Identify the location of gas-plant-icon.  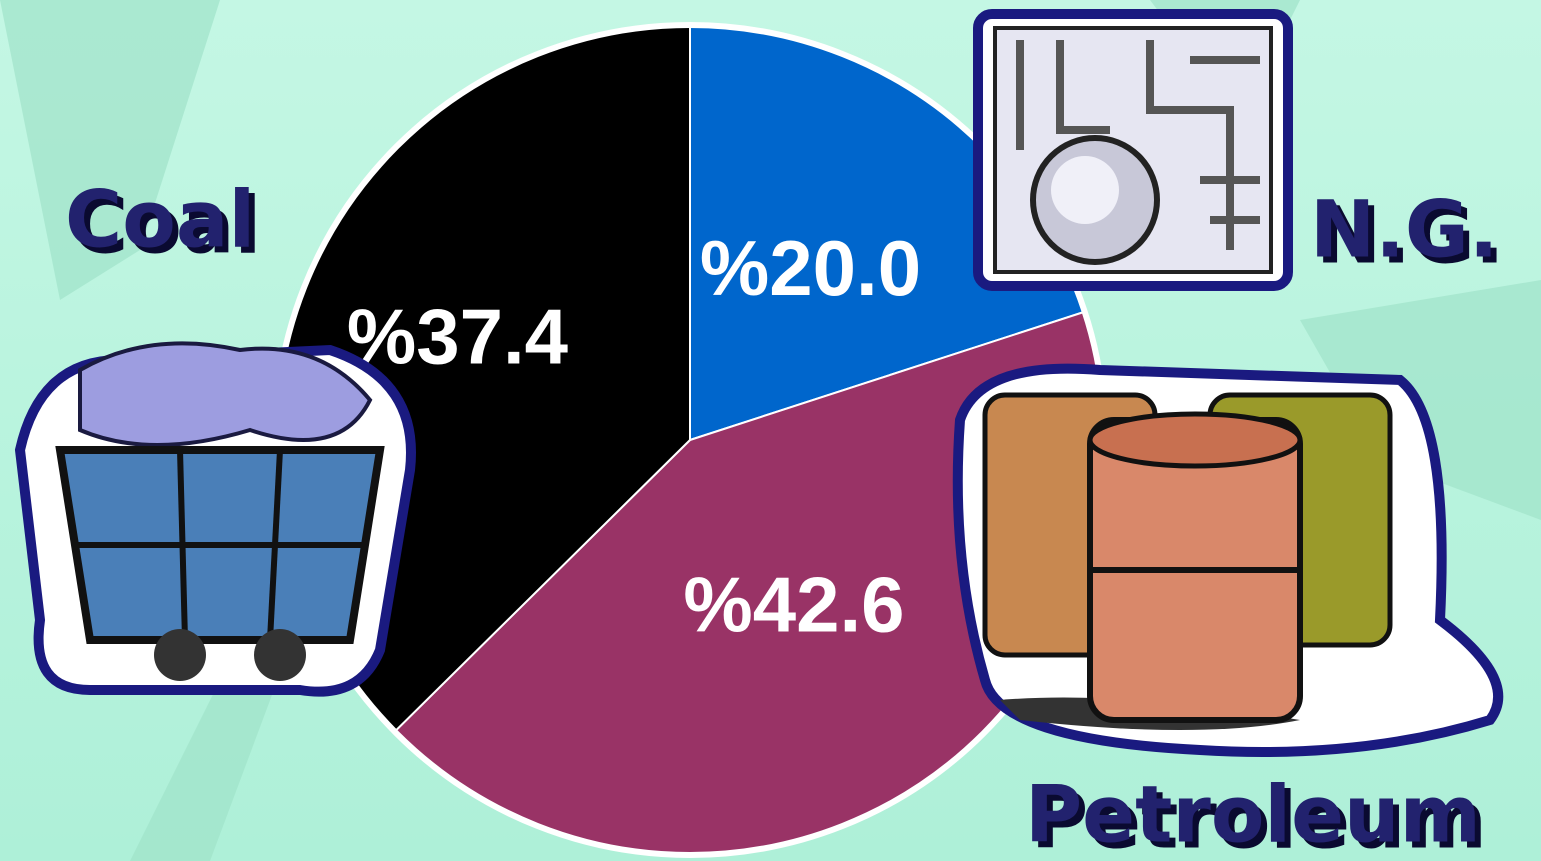
(1133, 150).